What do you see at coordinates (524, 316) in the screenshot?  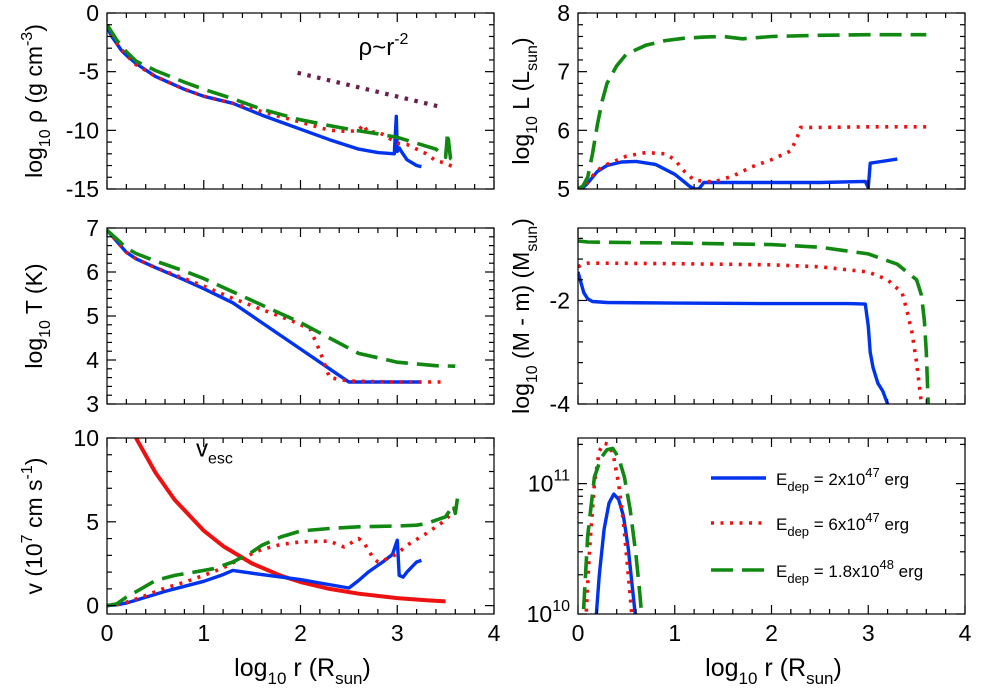 I see `y-axis-label: log10 (M - m) (Msun)` at bounding box center [524, 316].